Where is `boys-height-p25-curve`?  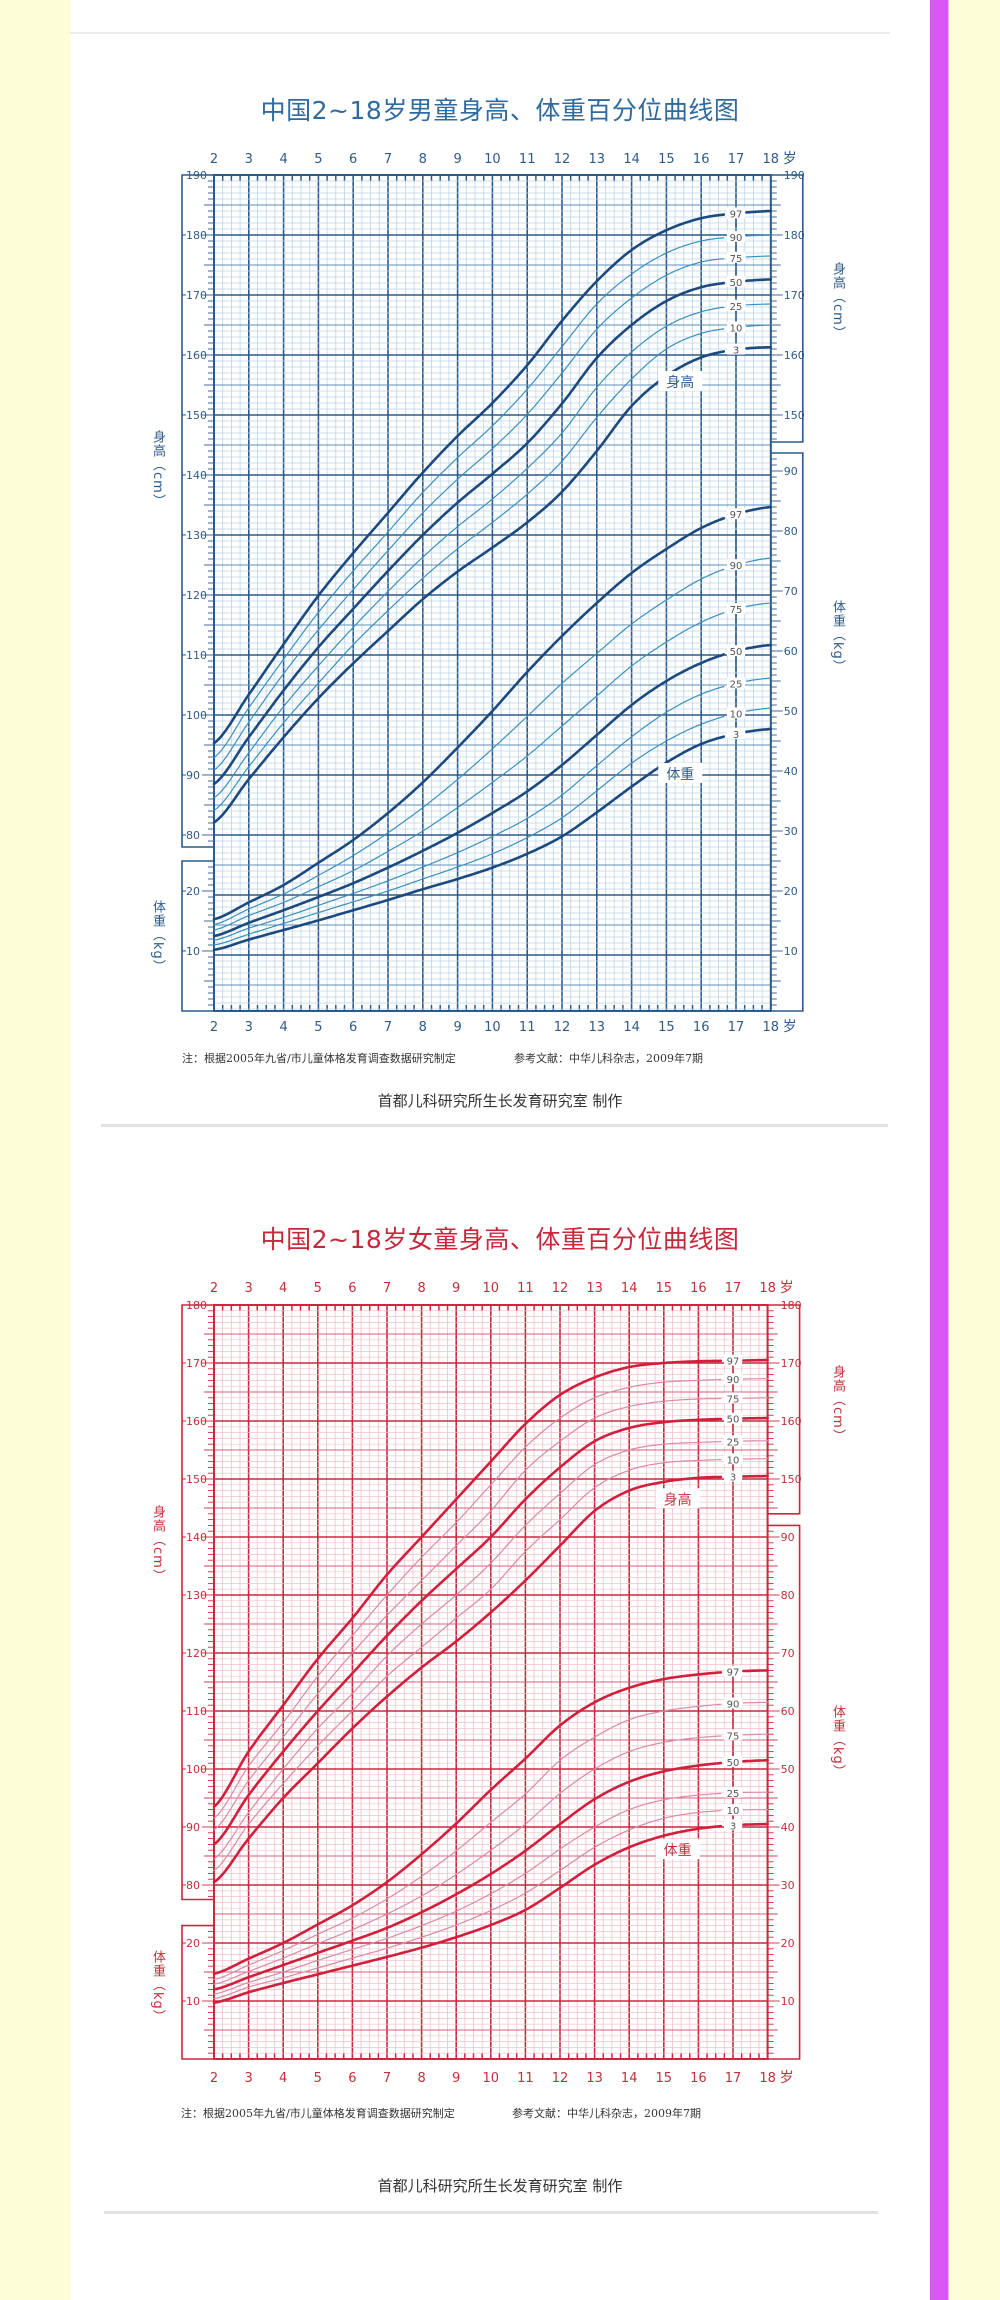
boys-height-p25-curve is located at coordinates (469, 552).